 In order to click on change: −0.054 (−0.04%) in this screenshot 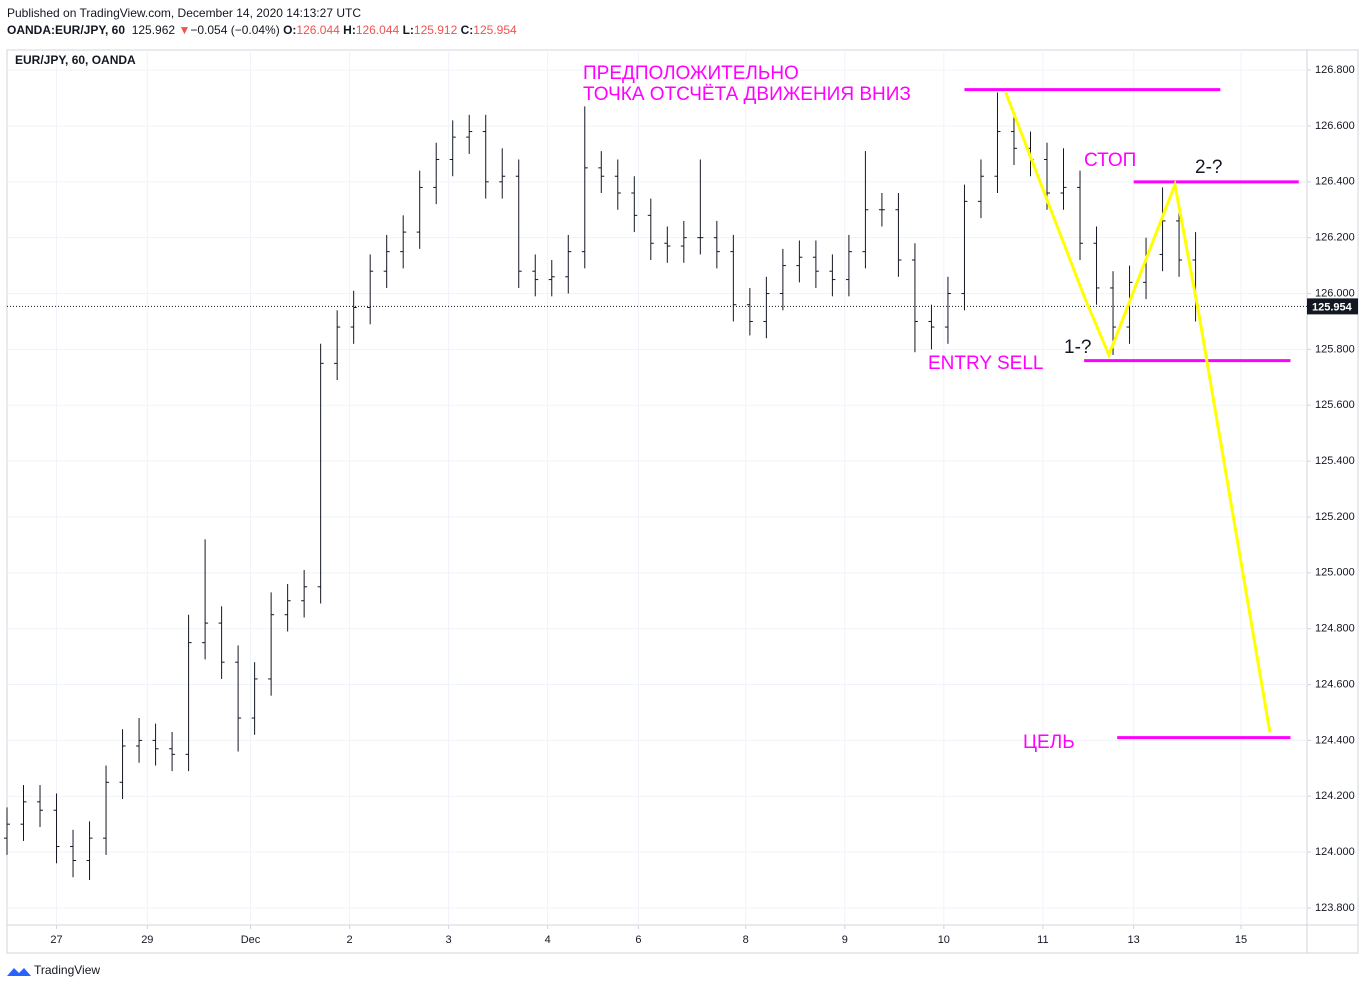, I will do `click(235, 30)`.